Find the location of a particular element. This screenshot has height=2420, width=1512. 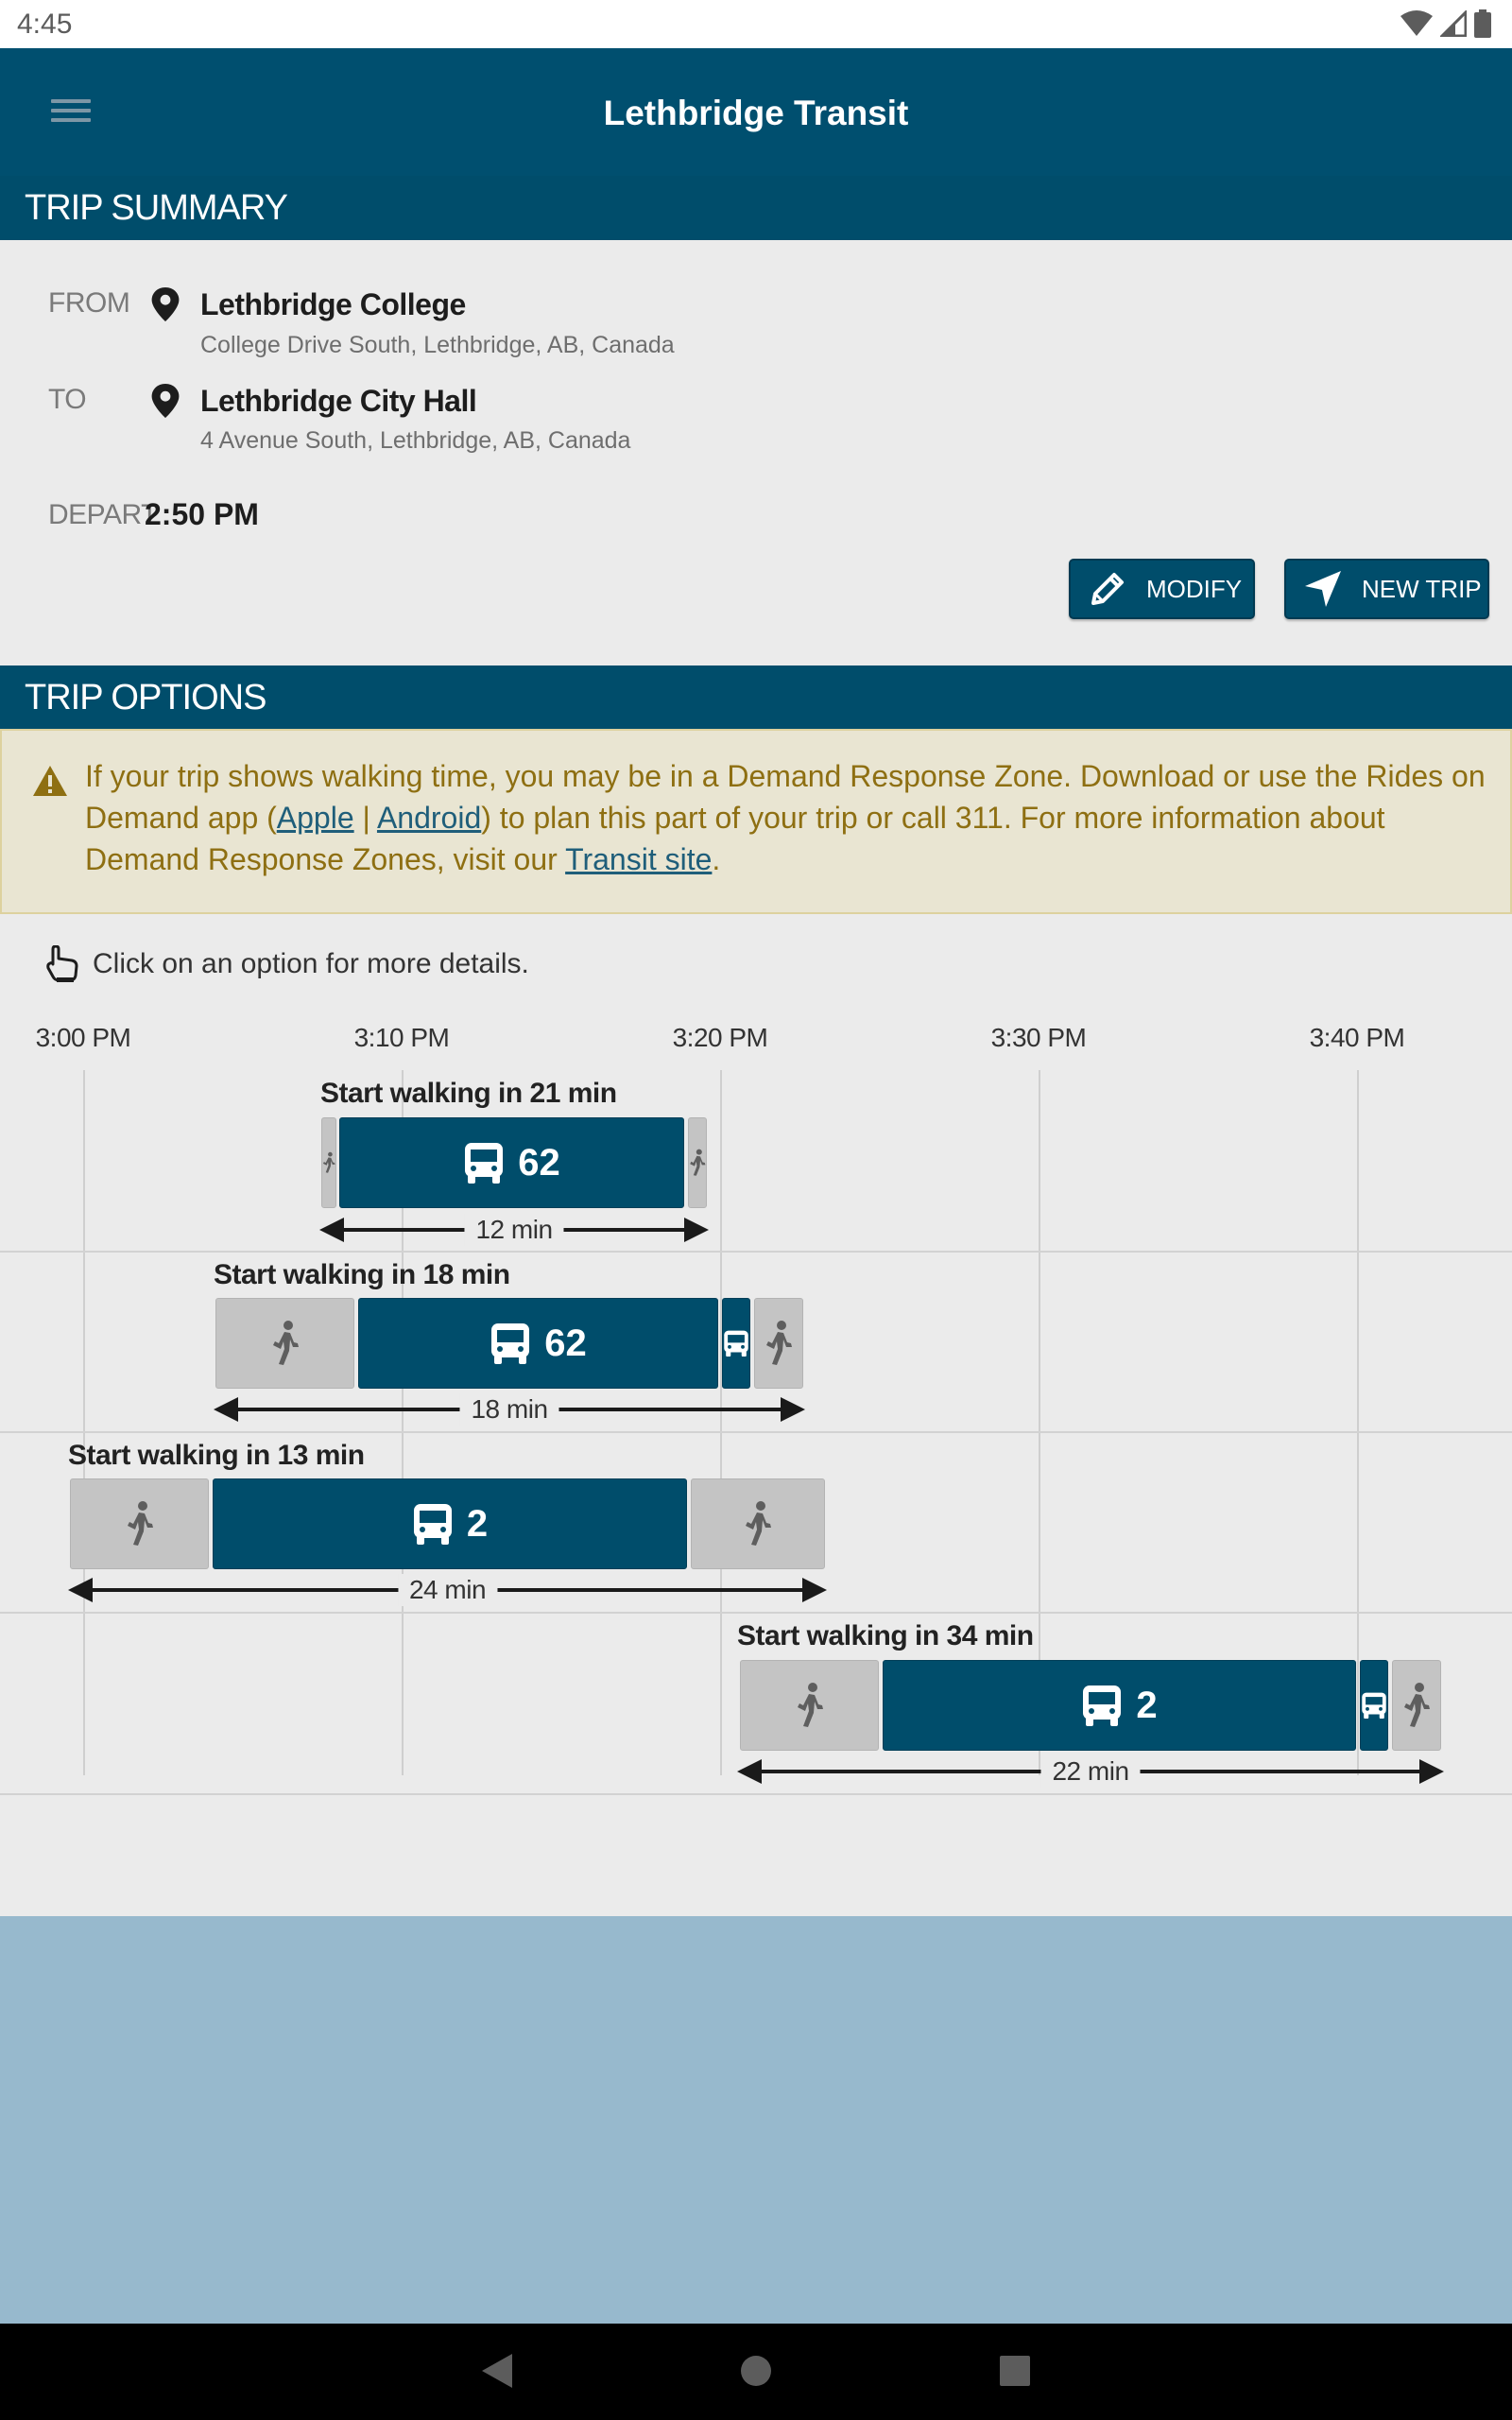

hint: Click on an option for more details. is located at coordinates (287, 964).